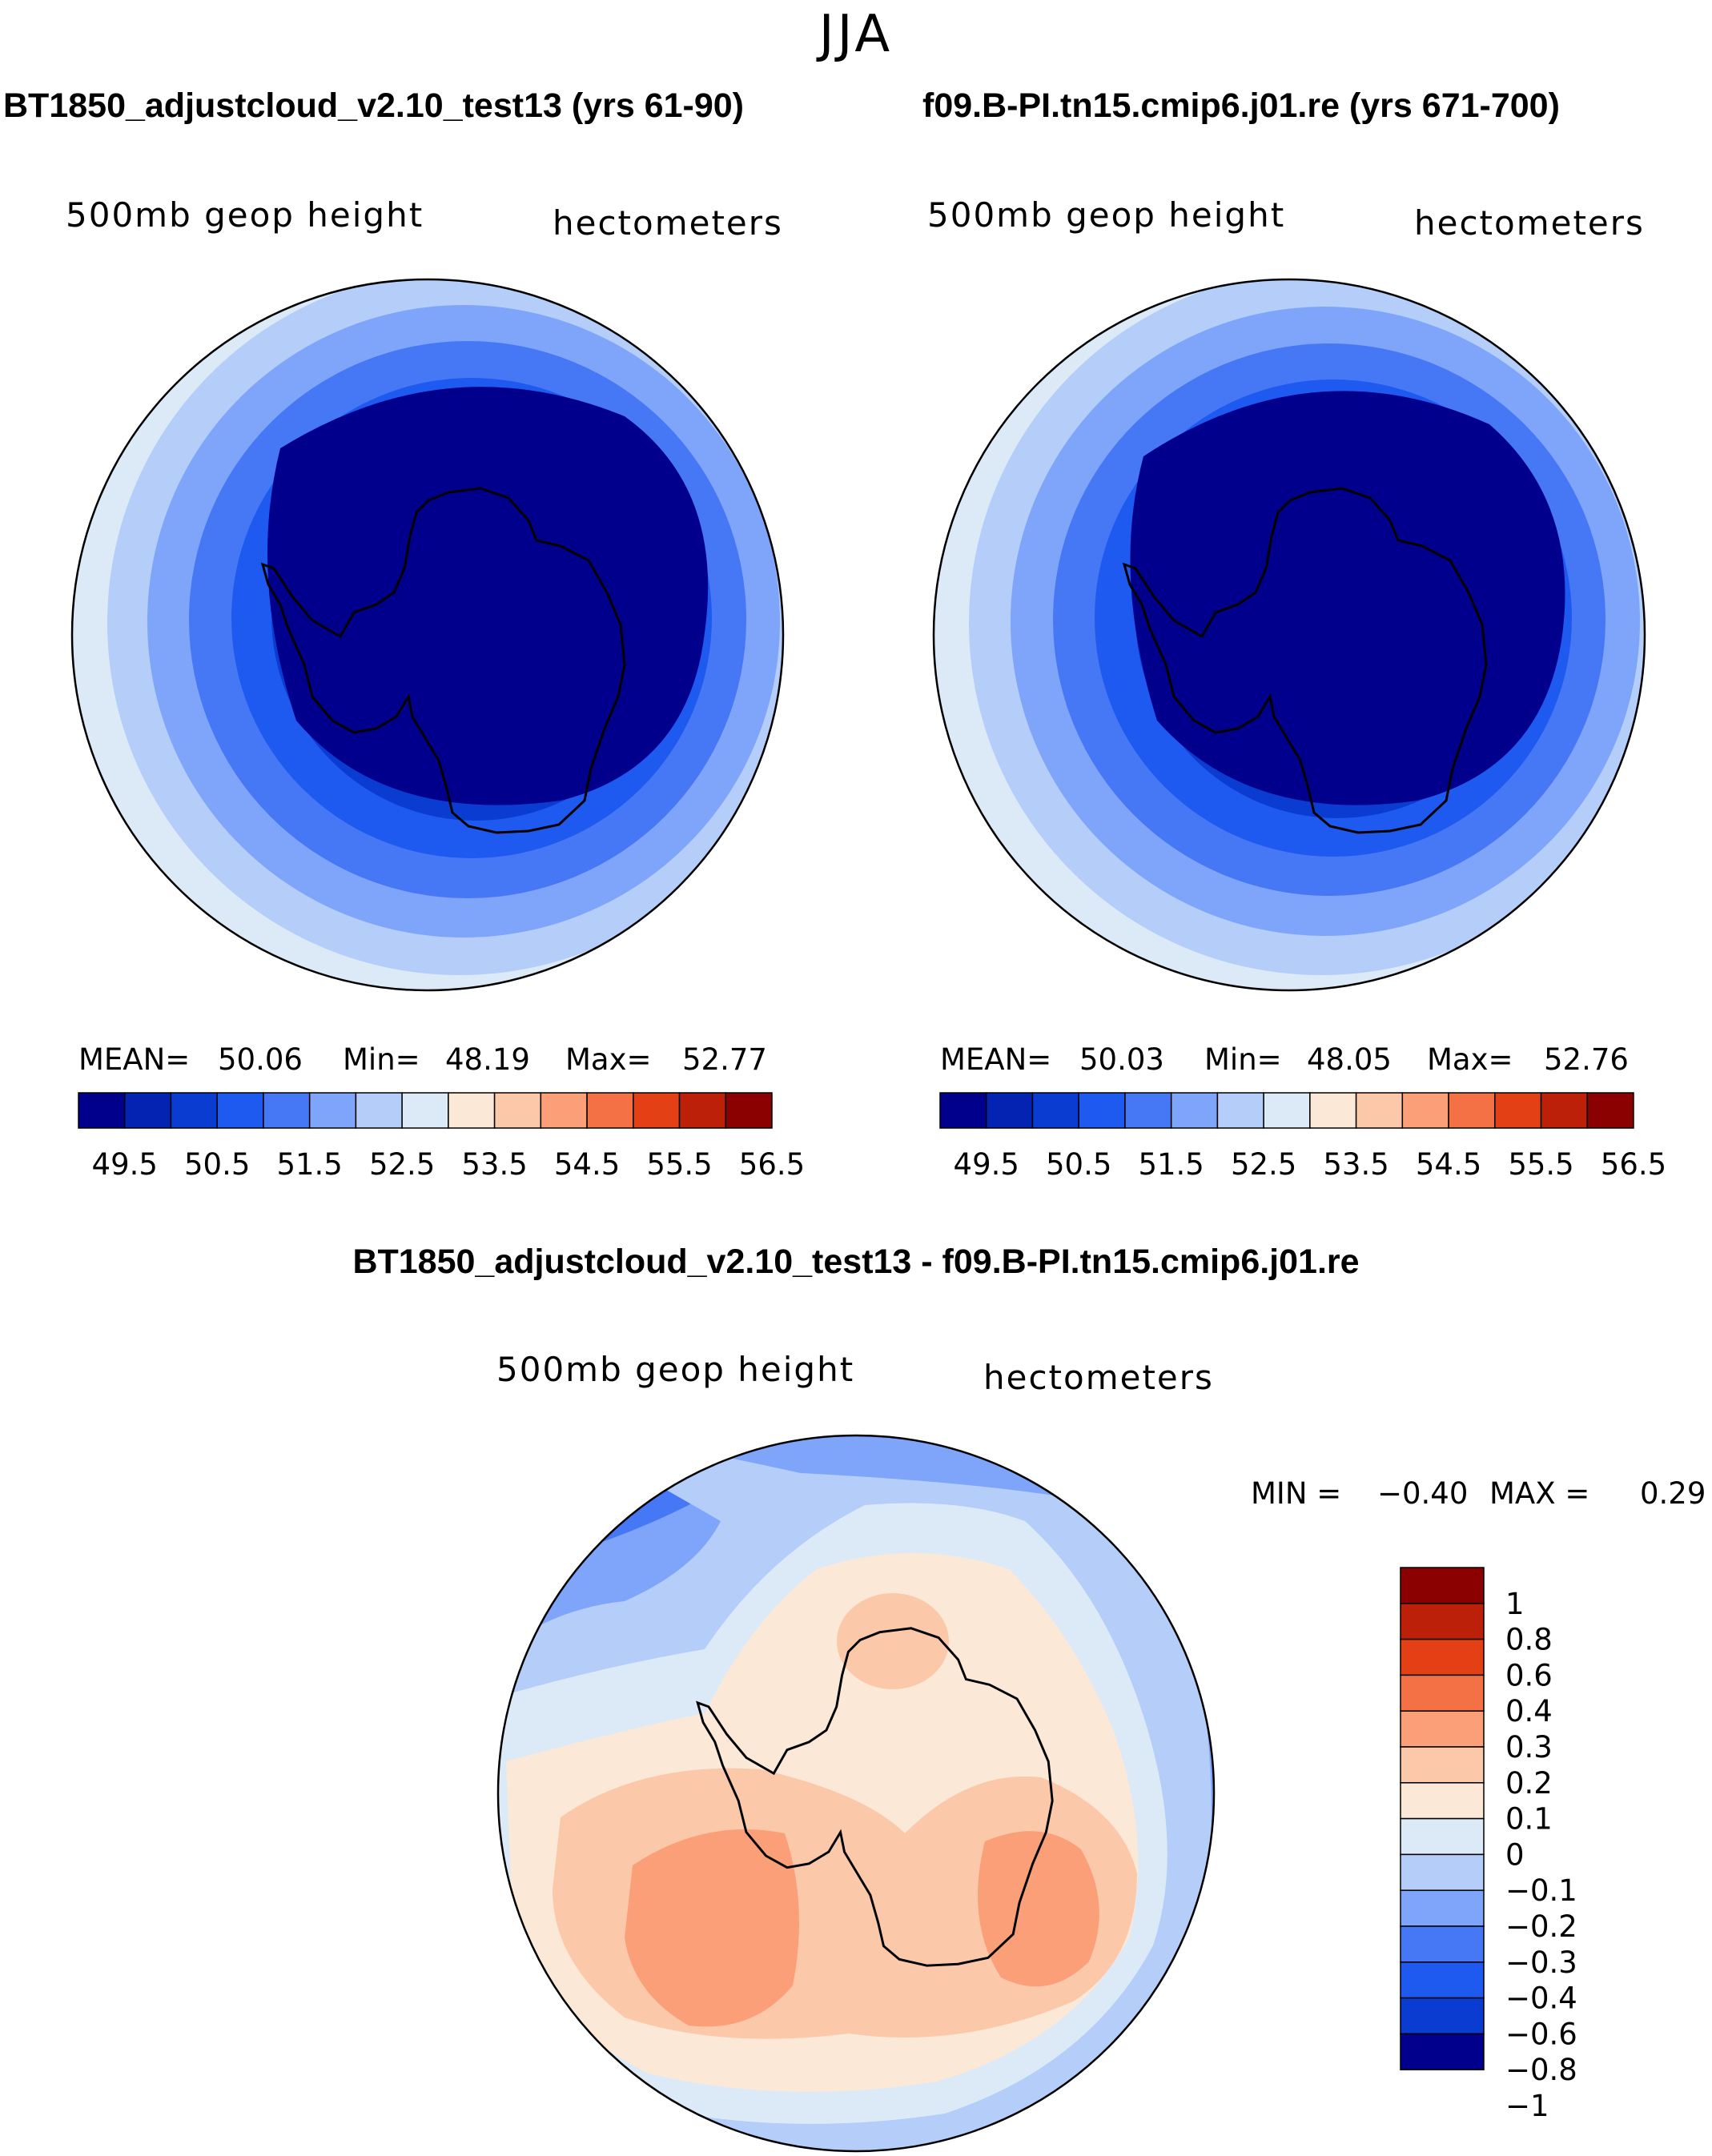 The width and height of the screenshot is (1712, 2156). Describe the element at coordinates (1541, 1890) in the screenshot. I see `colorbar-tick-label: −0.1` at that location.